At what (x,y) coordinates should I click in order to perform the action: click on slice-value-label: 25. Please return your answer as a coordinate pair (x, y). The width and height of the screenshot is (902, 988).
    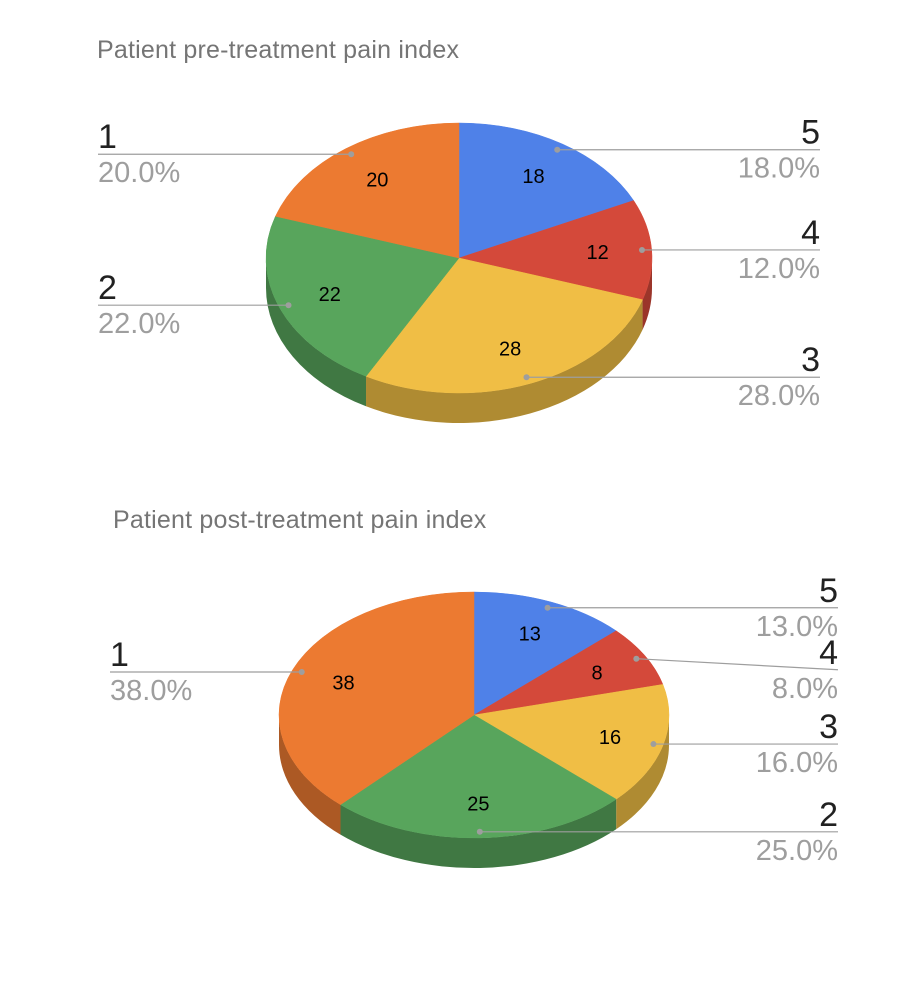
    Looking at the image, I should click on (478, 805).